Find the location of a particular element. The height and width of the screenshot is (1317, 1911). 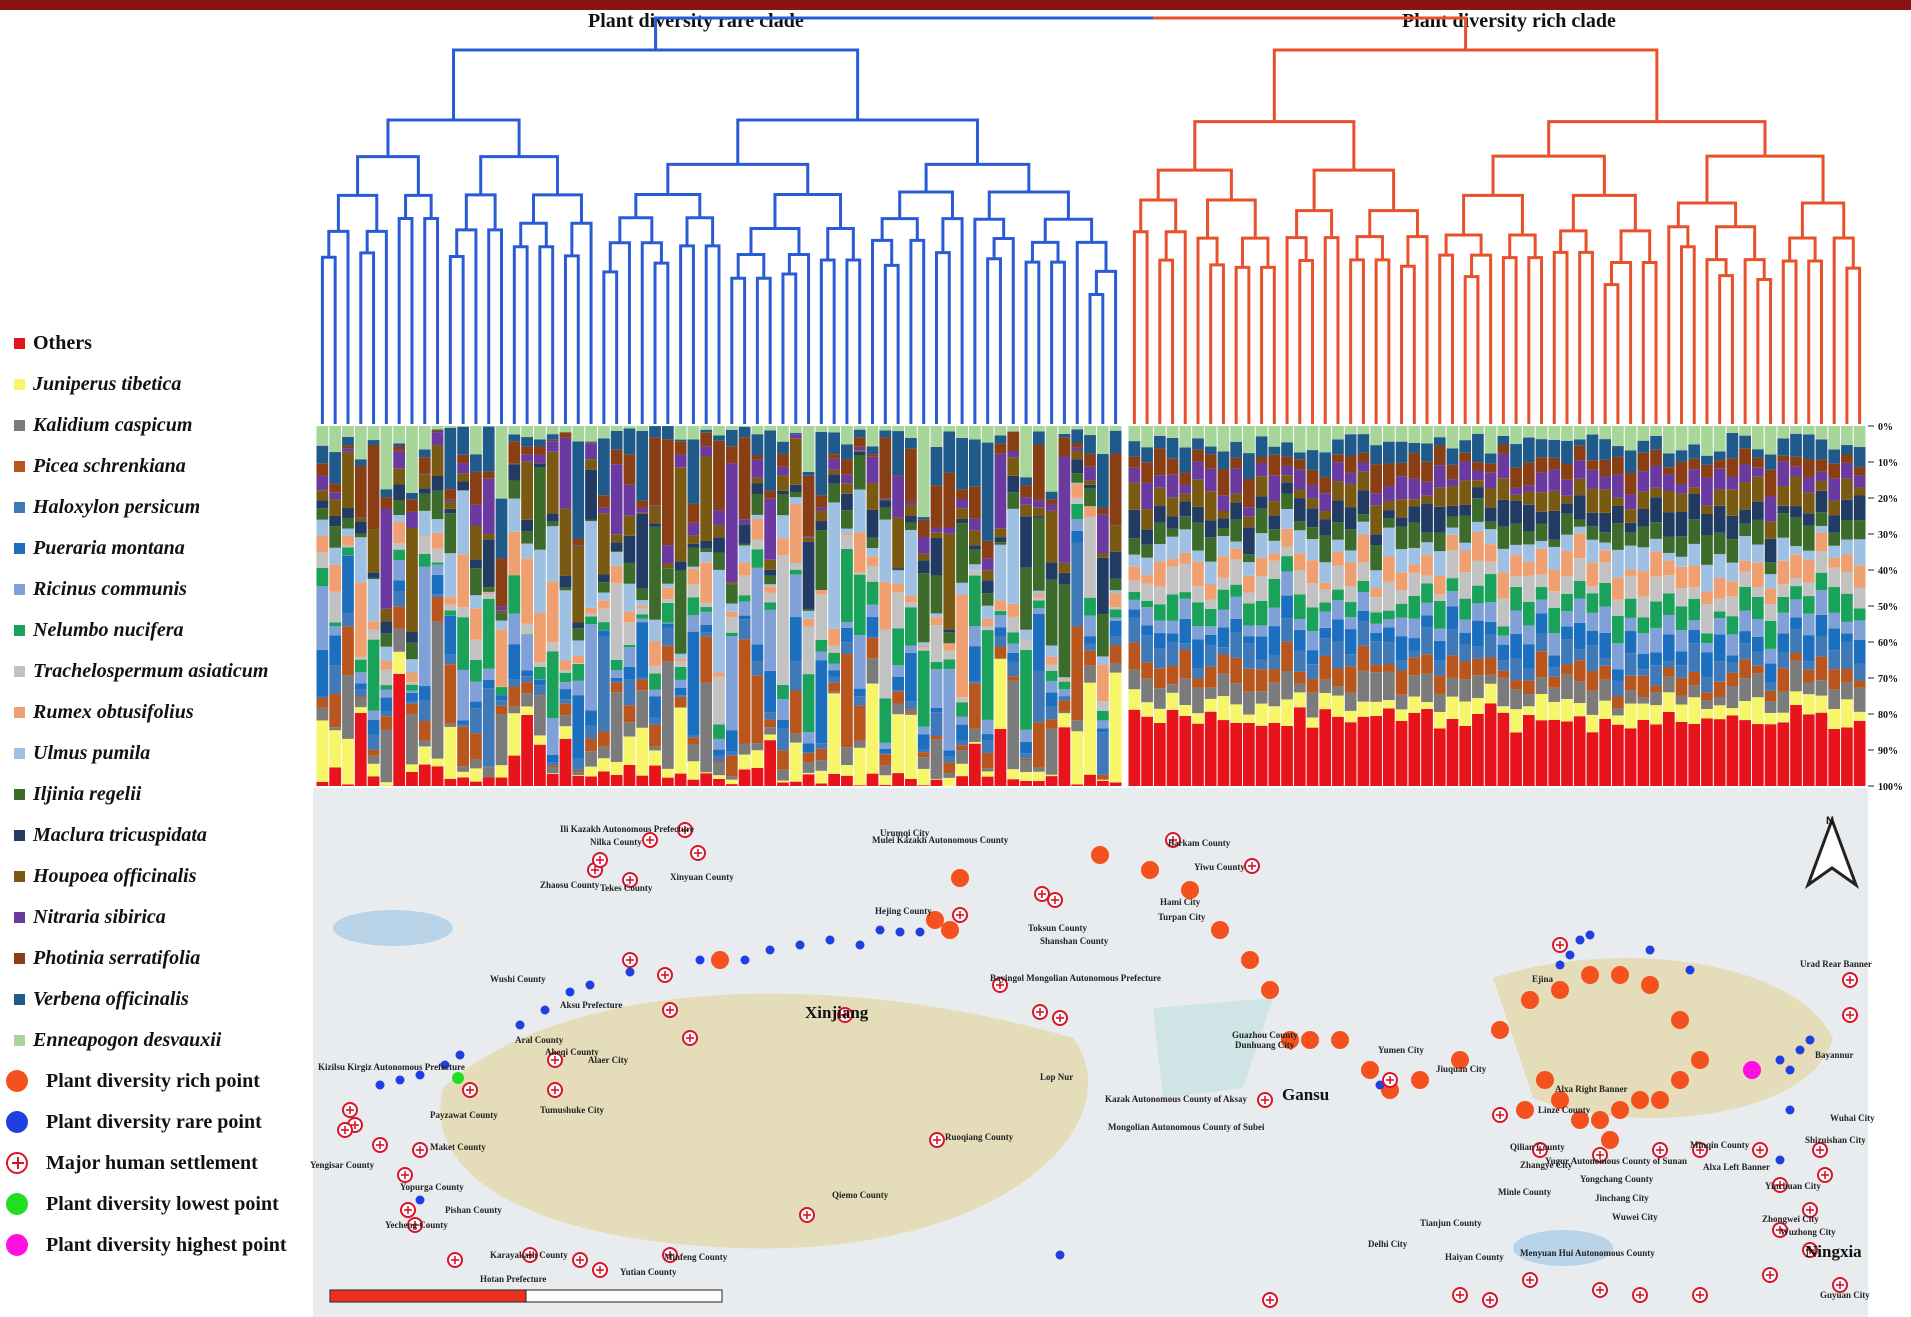

map-place-label: Mongolian Autonomous County of Subei is located at coordinates (1186, 1127).